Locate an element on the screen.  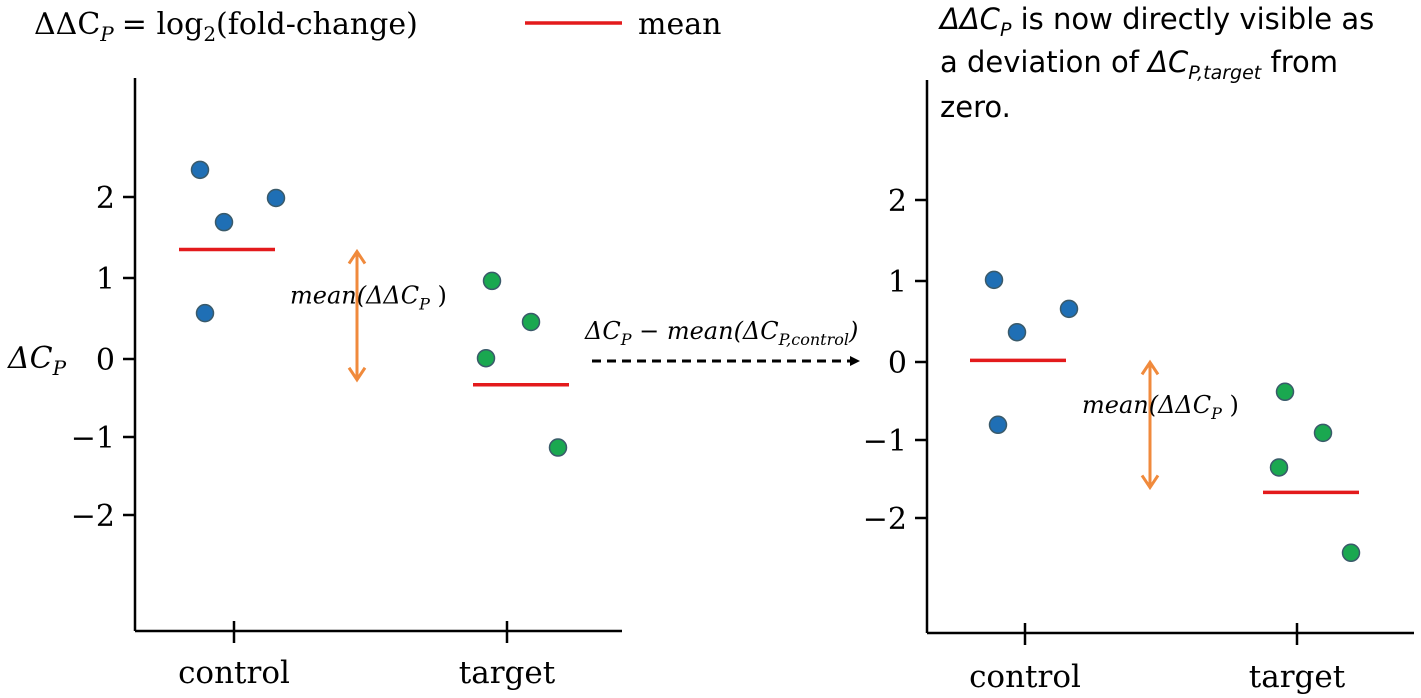
note-line-2: a deviation of ΔCP,target from is located at coordinates (1139, 64).